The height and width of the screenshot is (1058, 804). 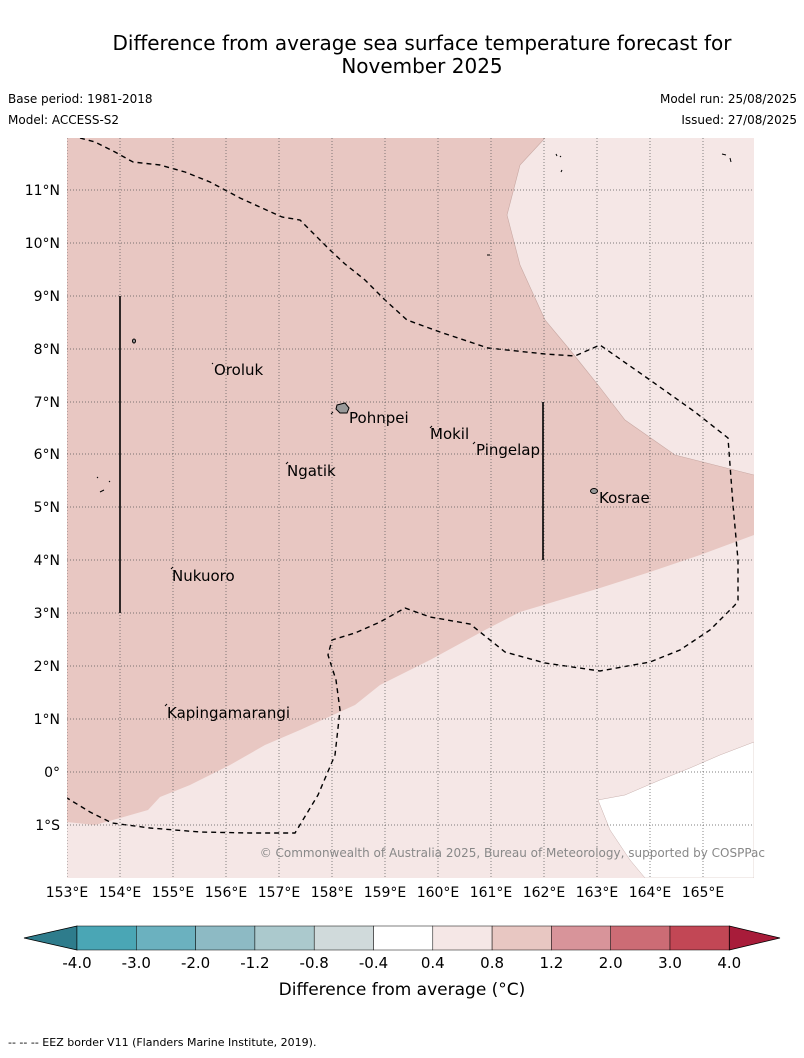 I want to click on lon-tick-label: 160°E, so click(x=438, y=893).